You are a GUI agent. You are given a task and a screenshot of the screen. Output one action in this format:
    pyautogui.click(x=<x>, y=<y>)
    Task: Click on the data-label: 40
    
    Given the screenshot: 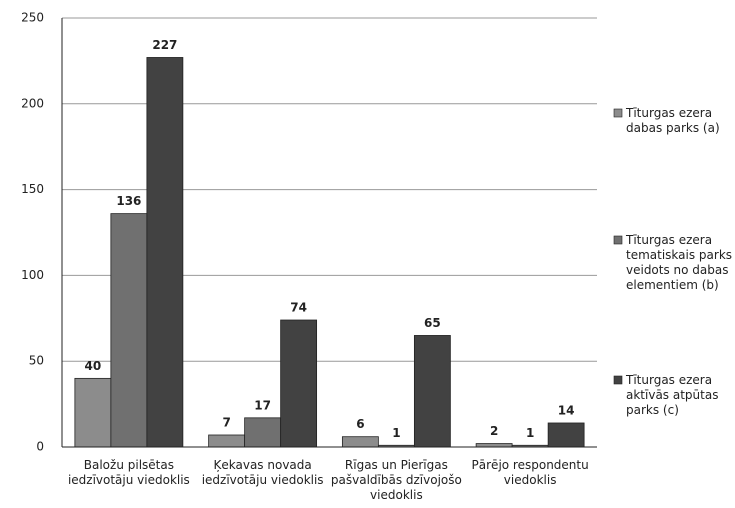 What is the action you would take?
    pyautogui.click(x=93, y=366)
    